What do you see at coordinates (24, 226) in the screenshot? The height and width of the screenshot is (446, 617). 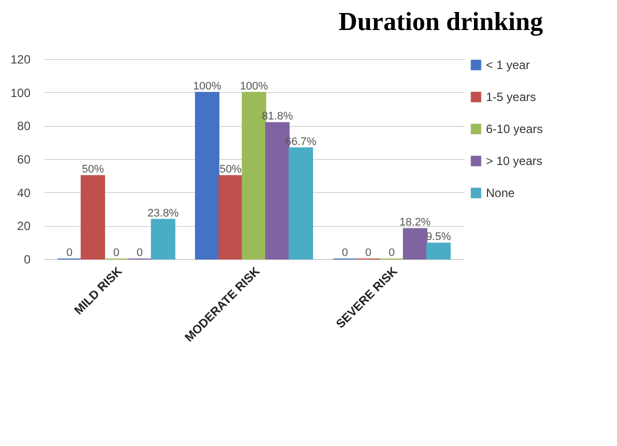 I see `y-tick-label: 20` at bounding box center [24, 226].